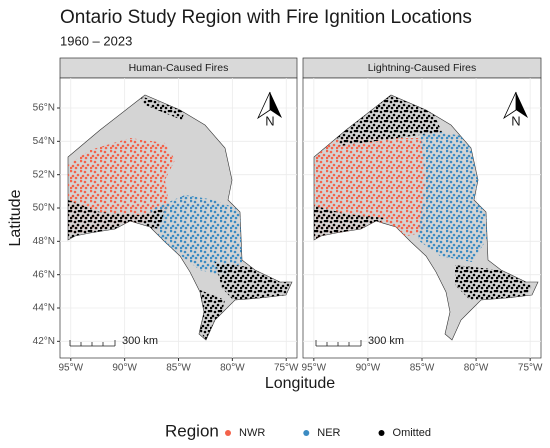 Image resolution: width=550 pixels, height=448 pixels. What do you see at coordinates (44, 108) in the screenshot?
I see `y-tick-label: 56°N` at bounding box center [44, 108].